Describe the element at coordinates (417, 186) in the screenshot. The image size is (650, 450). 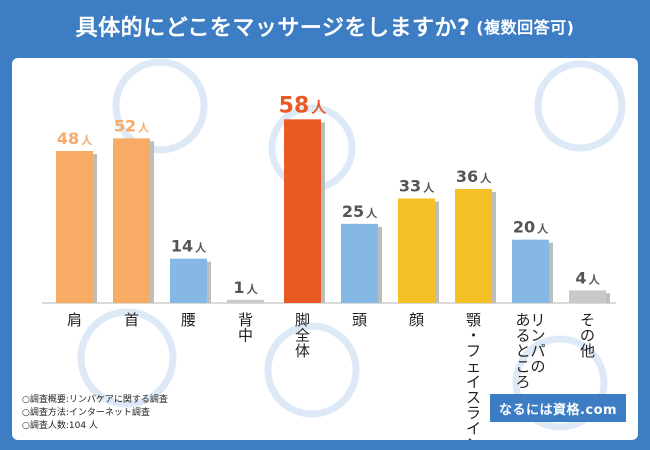
I see `value-label-6: 33 人` at that location.